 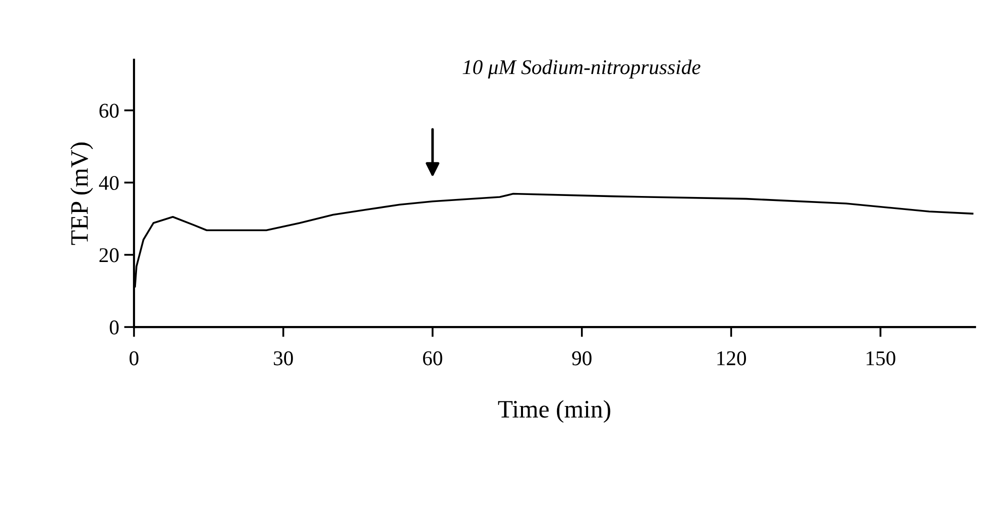 I want to click on y-tick-label: 20, so click(x=109, y=255).